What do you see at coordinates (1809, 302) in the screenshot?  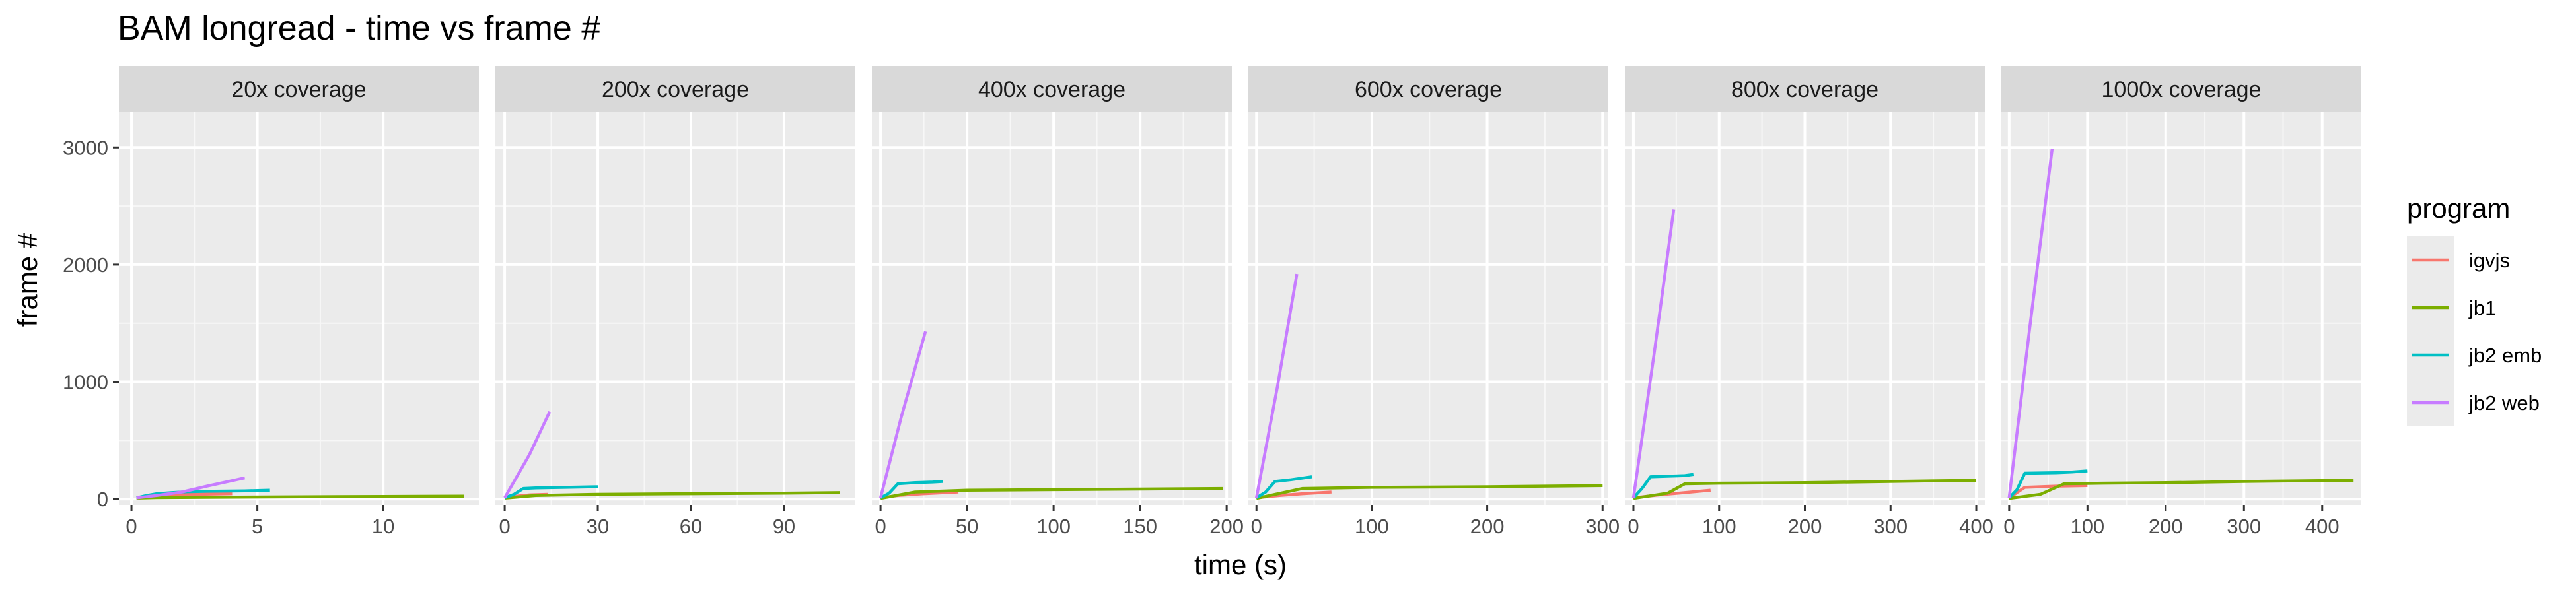 I see `facet-panel: 800x coverage 0 100 200 300 400` at bounding box center [1809, 302].